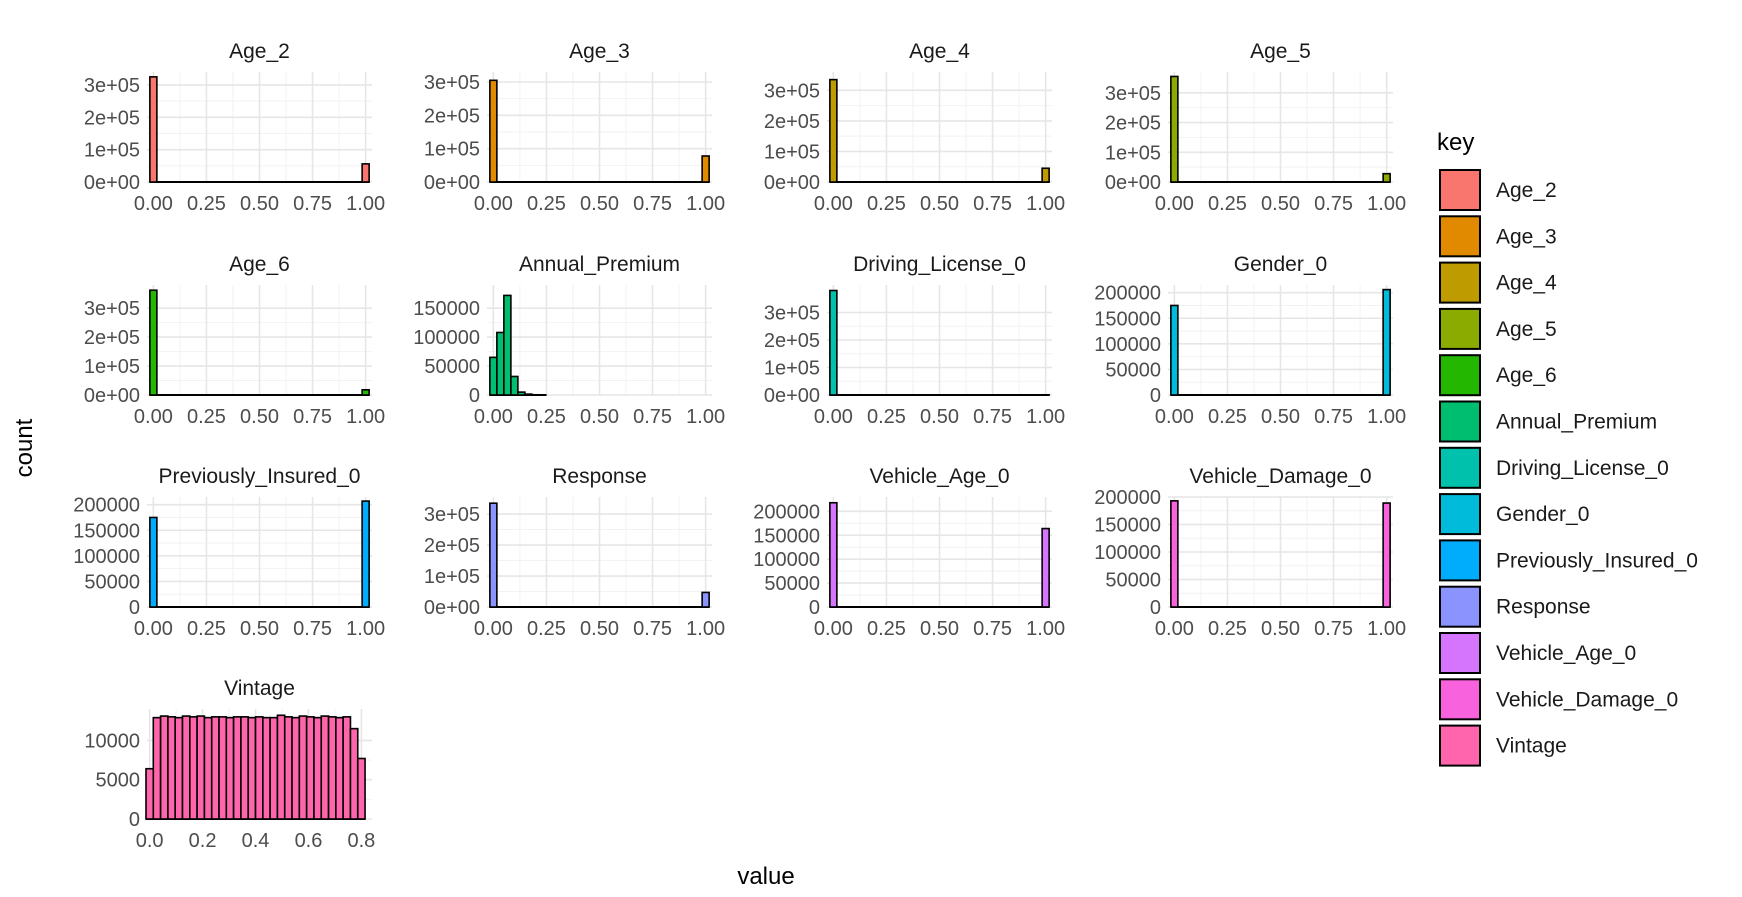 This screenshot has width=1742, height=897. I want to click on y-axis-title: count, so click(24, 447).